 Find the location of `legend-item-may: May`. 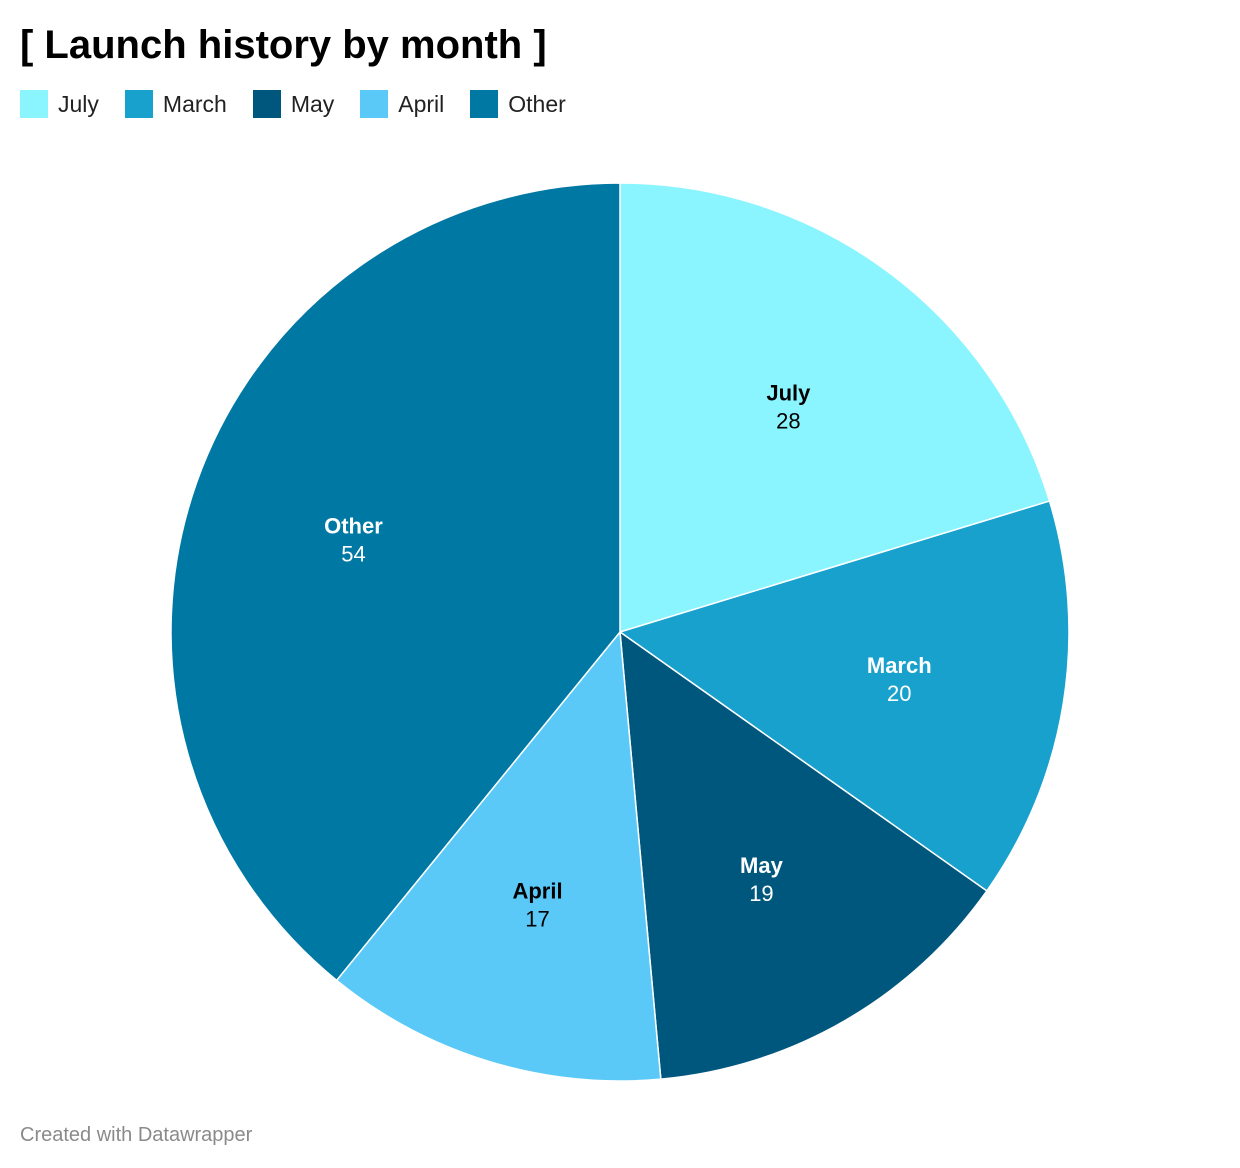

legend-item-may: May is located at coordinates (293, 104).